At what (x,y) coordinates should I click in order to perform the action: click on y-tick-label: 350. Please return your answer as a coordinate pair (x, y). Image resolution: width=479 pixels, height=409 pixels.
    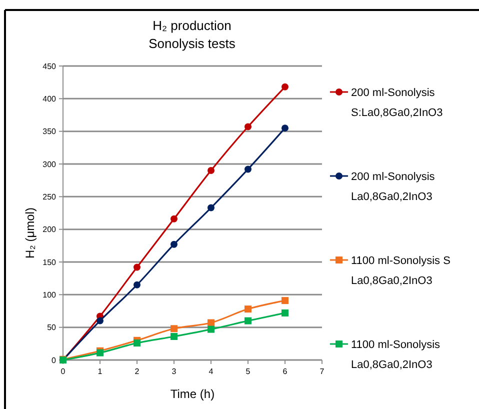
    Looking at the image, I should click on (49, 131).